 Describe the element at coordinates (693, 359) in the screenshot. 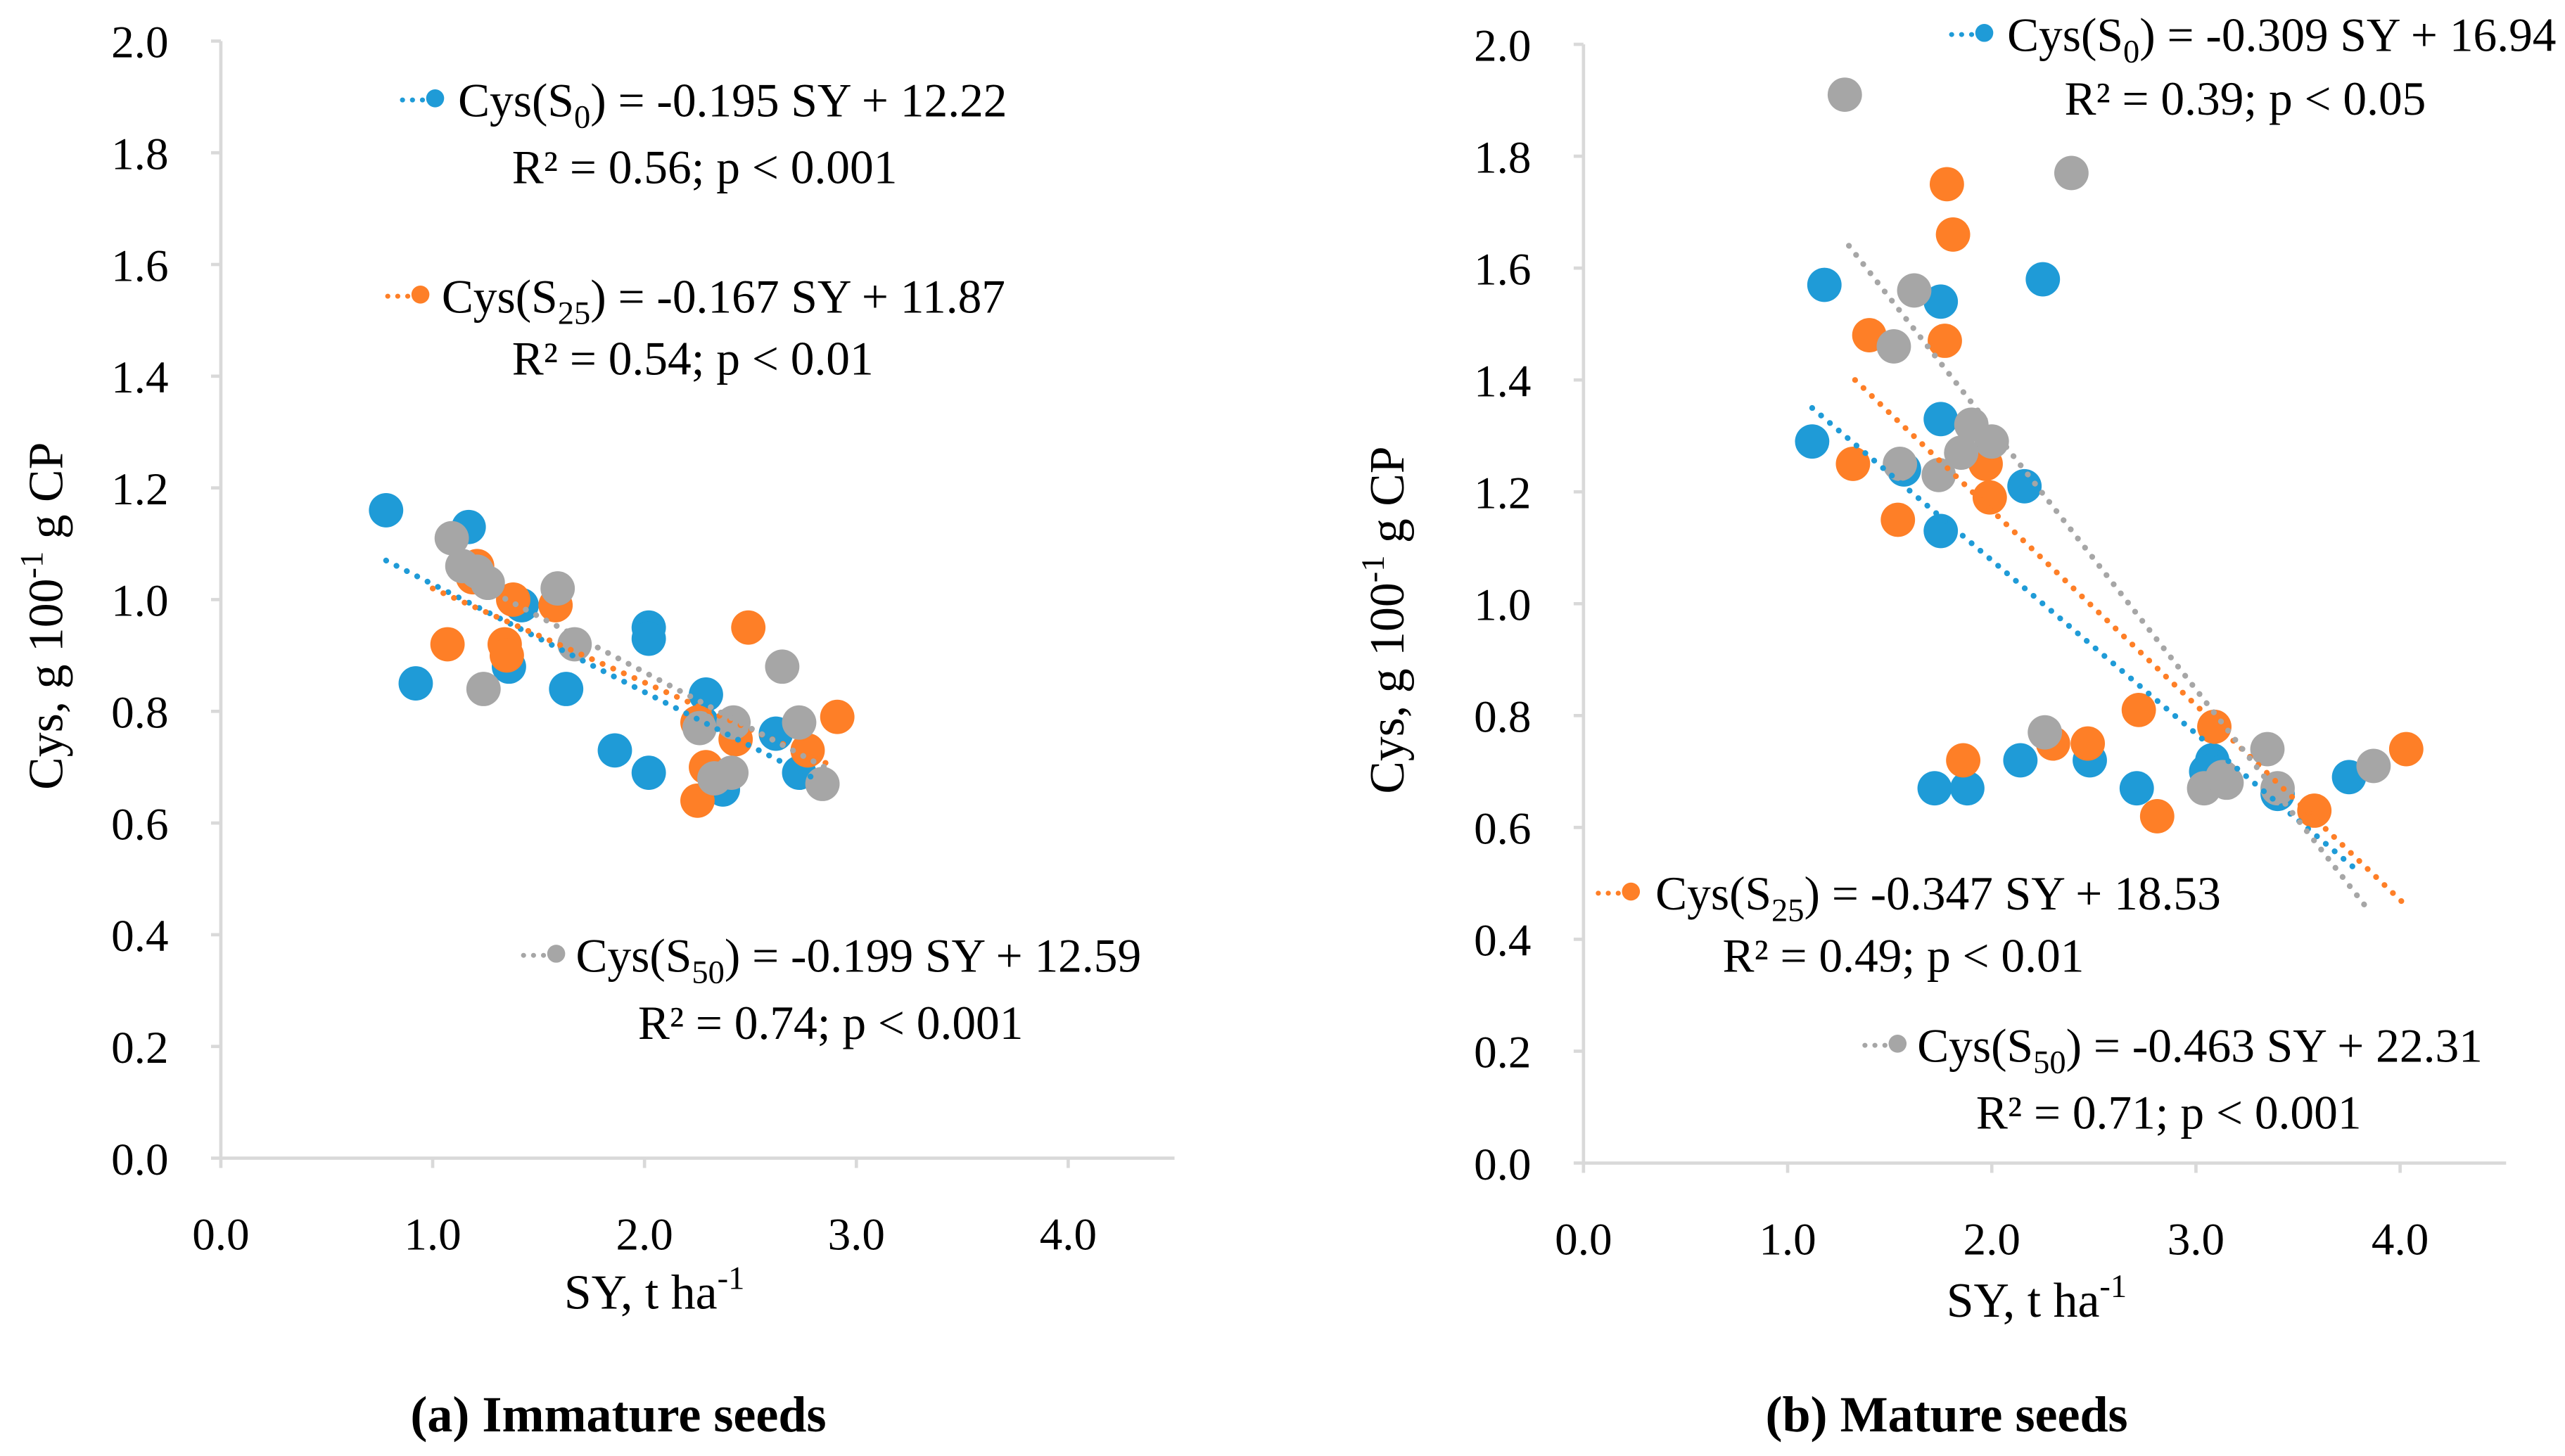

I see `equation-stats-S25: R² = 0.54; p < 0.01` at that location.